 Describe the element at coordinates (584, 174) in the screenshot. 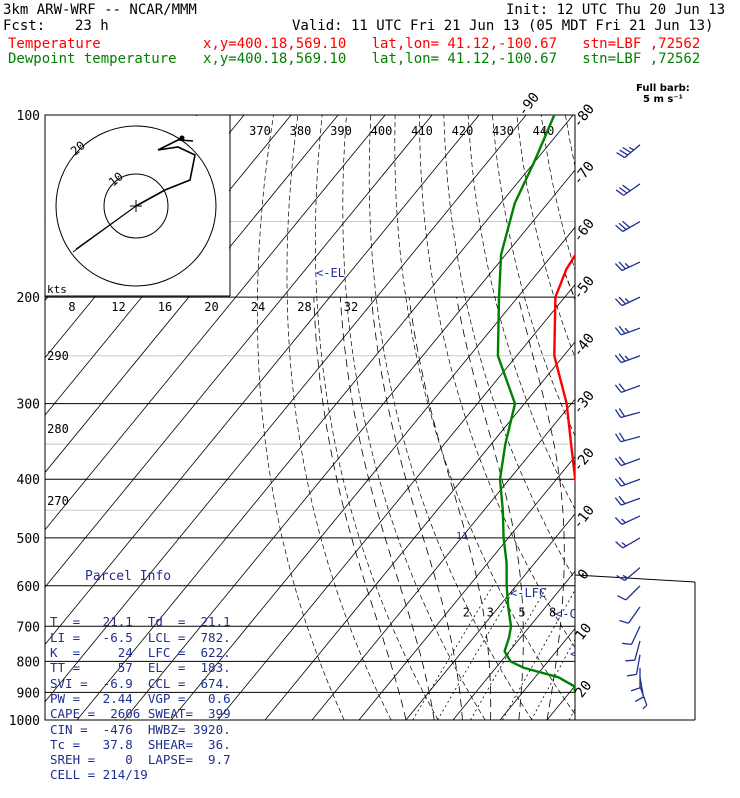

I see `isotherm-label: -70` at that location.